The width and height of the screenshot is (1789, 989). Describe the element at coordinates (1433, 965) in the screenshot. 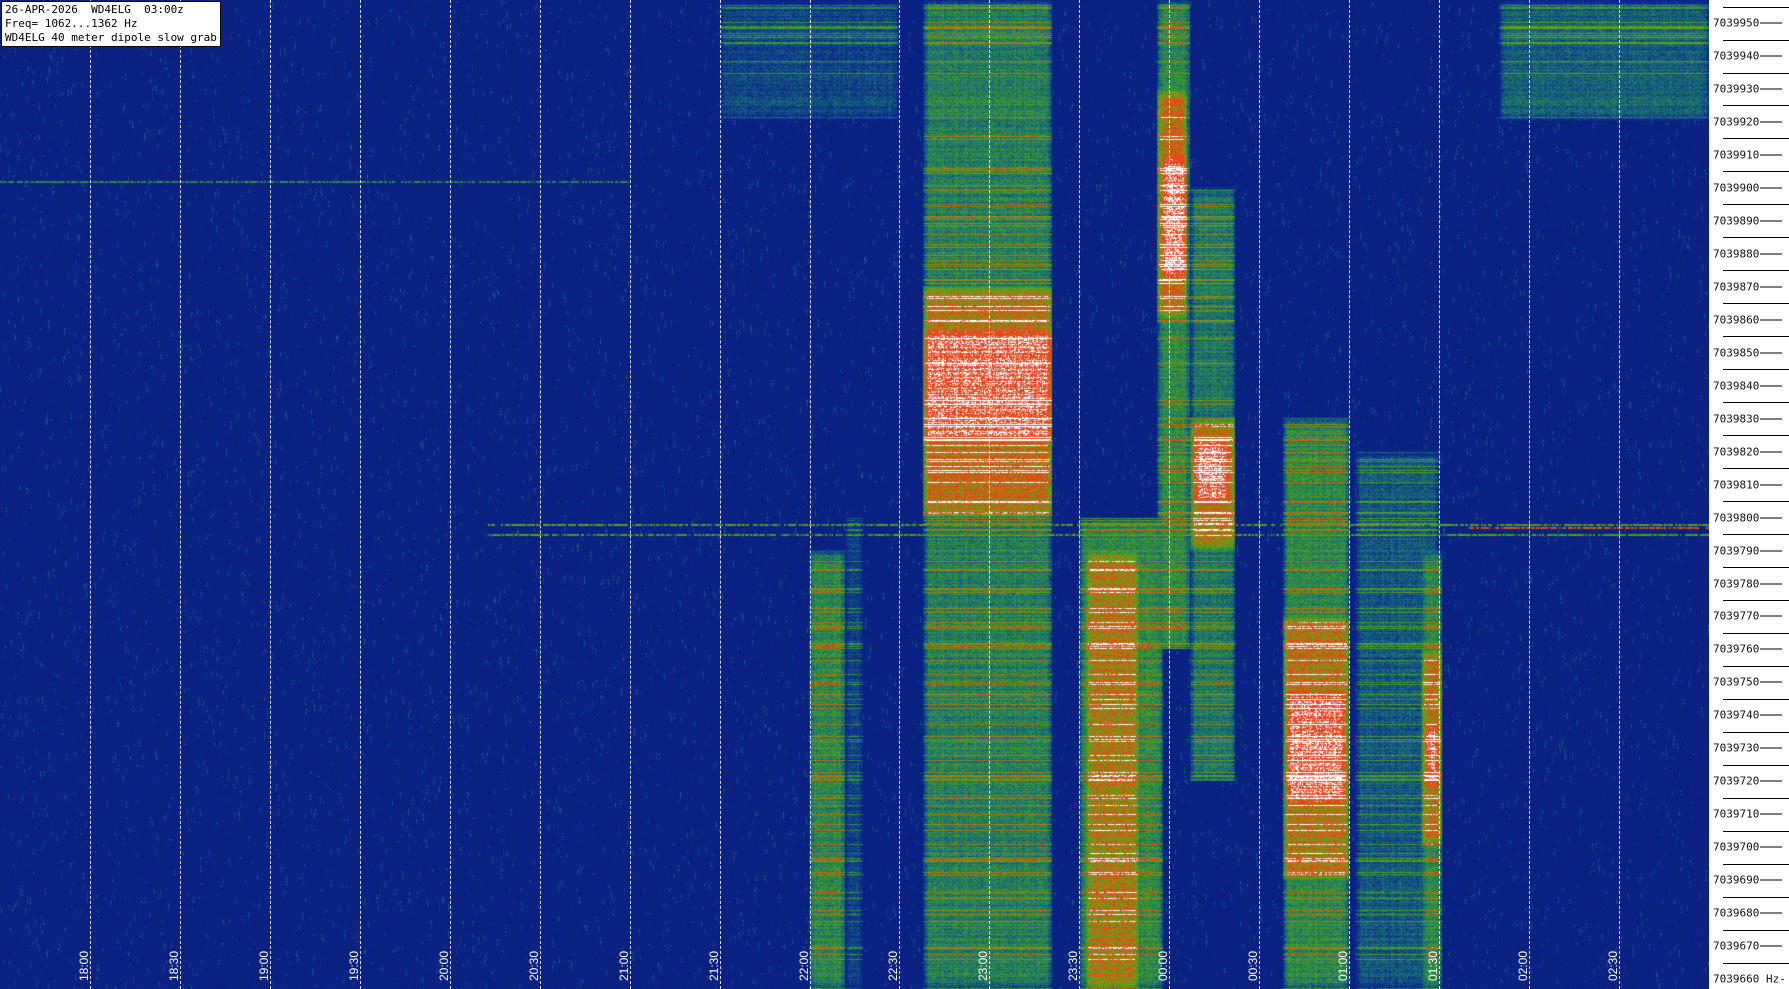

I see `x-tick-label: 01:30` at that location.